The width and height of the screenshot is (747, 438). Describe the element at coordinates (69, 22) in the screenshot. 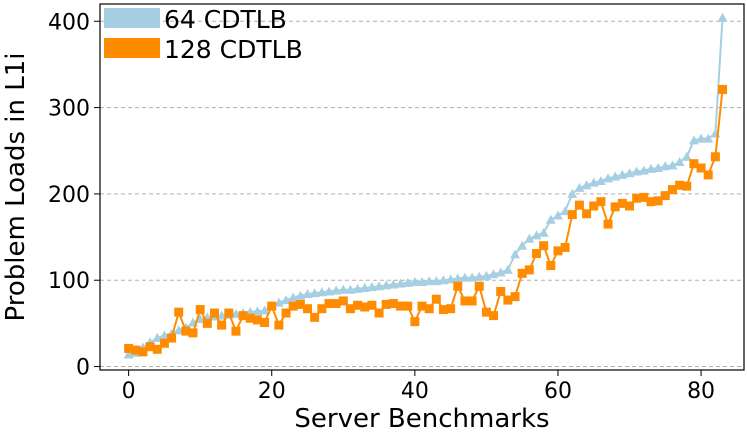

I see `y-tick-label-400: 400` at that location.